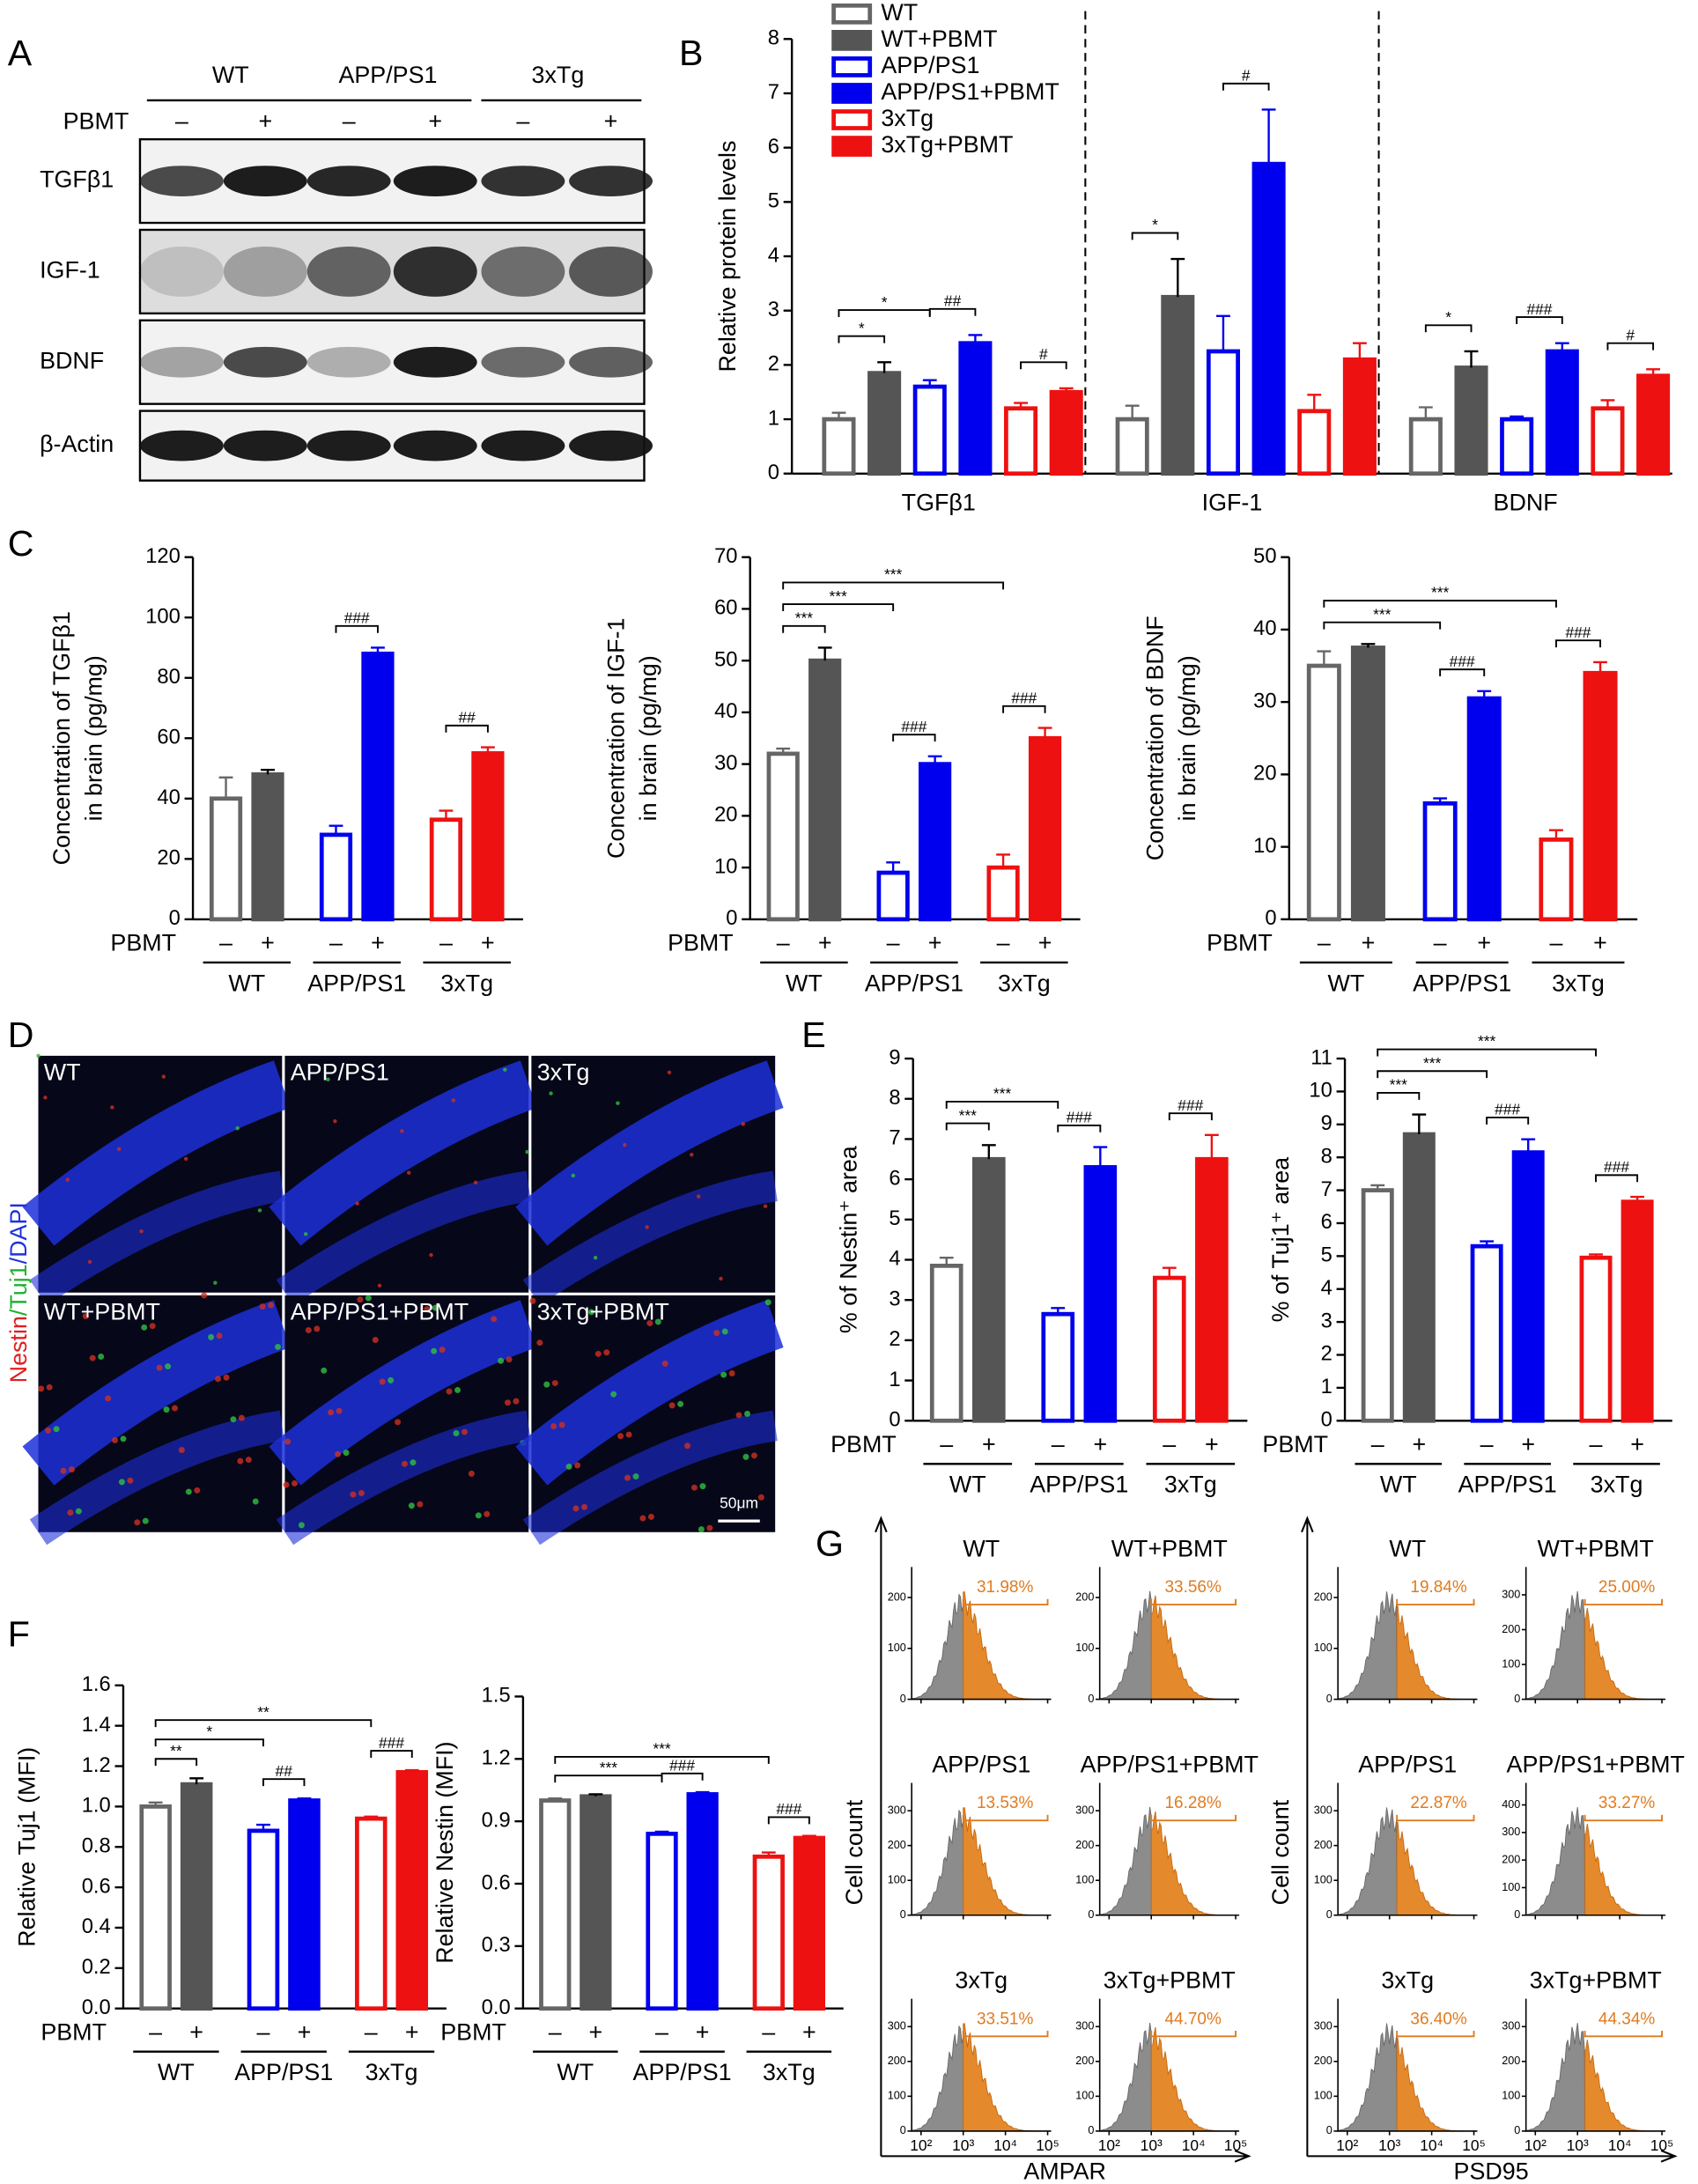  Describe the element at coordinates (263, 1712) in the screenshot. I see `sig-label: **` at that location.